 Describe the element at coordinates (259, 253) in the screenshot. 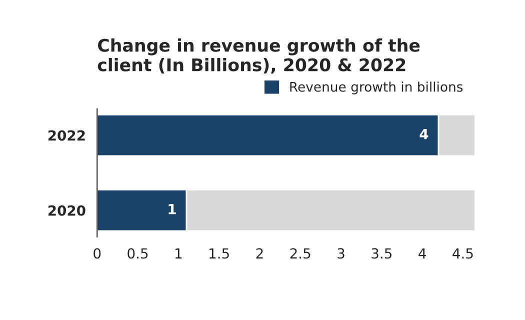

I see `x-tick-label: 2` at that location.